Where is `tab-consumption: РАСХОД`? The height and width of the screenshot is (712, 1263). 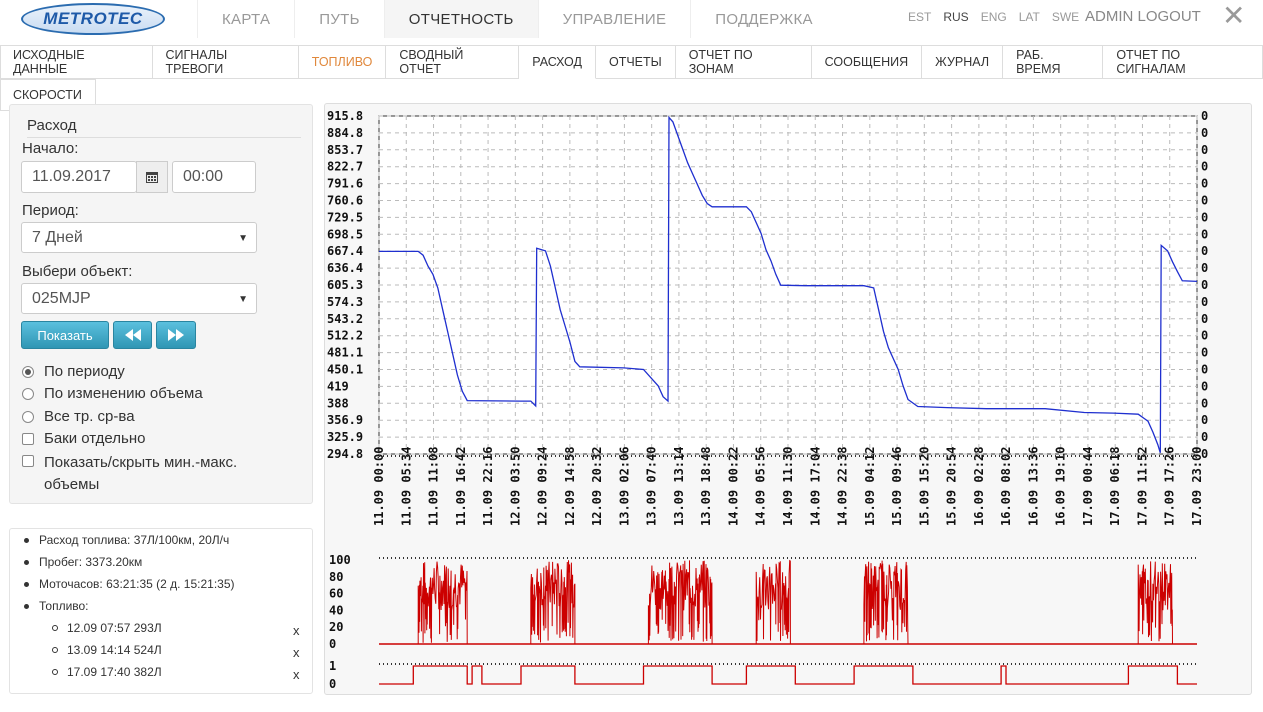 tab-consumption: РАСХОД is located at coordinates (557, 62).